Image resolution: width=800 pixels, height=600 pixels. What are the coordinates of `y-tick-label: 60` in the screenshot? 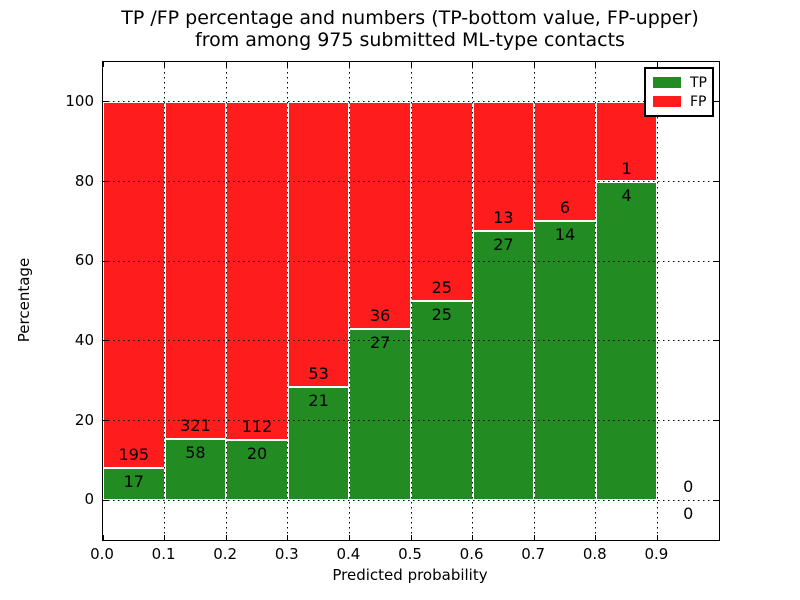 It's located at (84, 260).